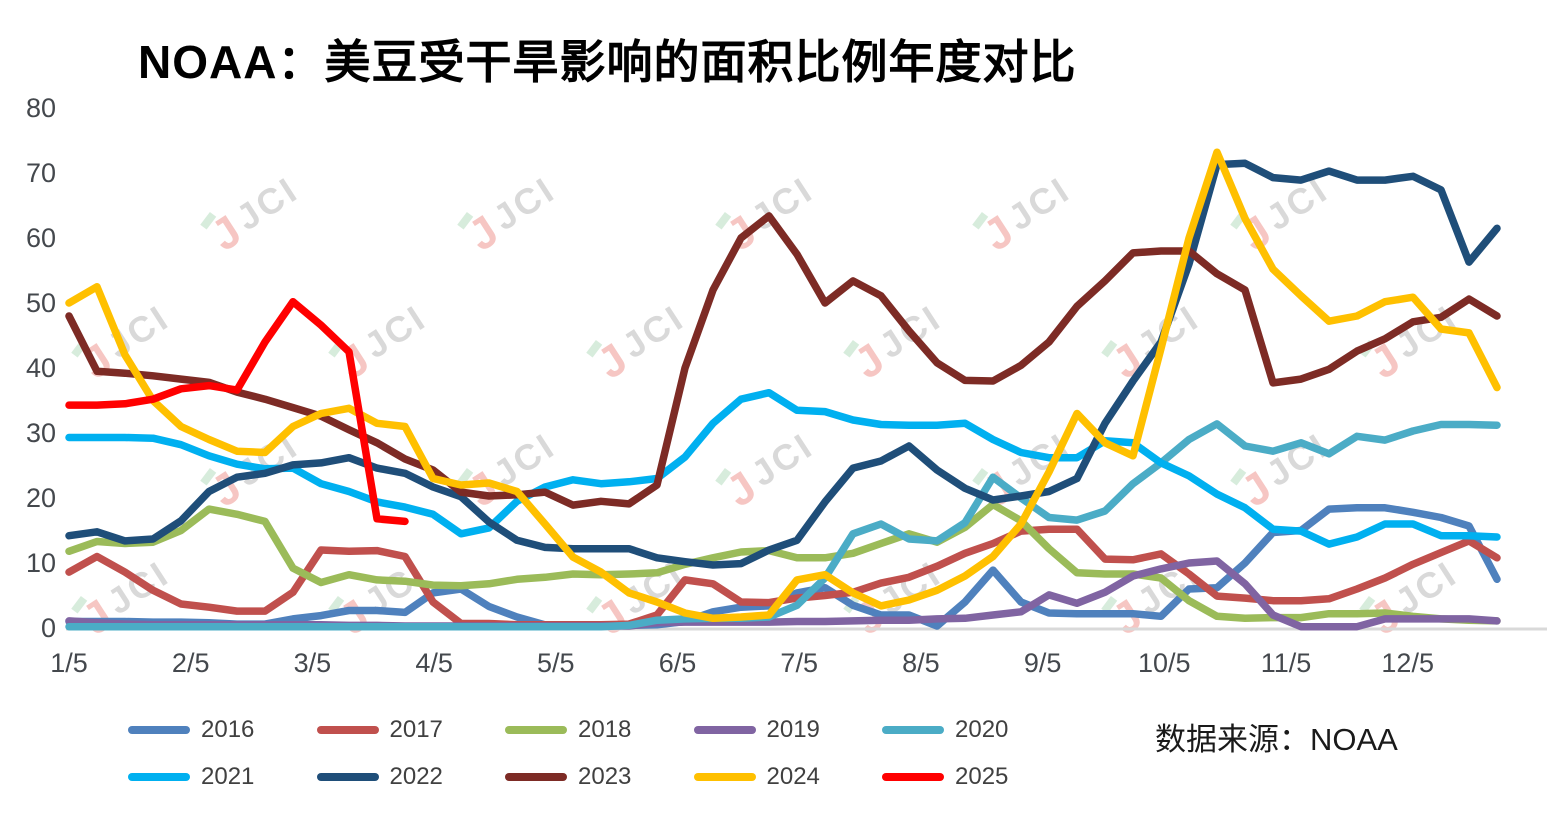  Describe the element at coordinates (945, 730) in the screenshot. I see `legend-item-2020: 2020` at that location.